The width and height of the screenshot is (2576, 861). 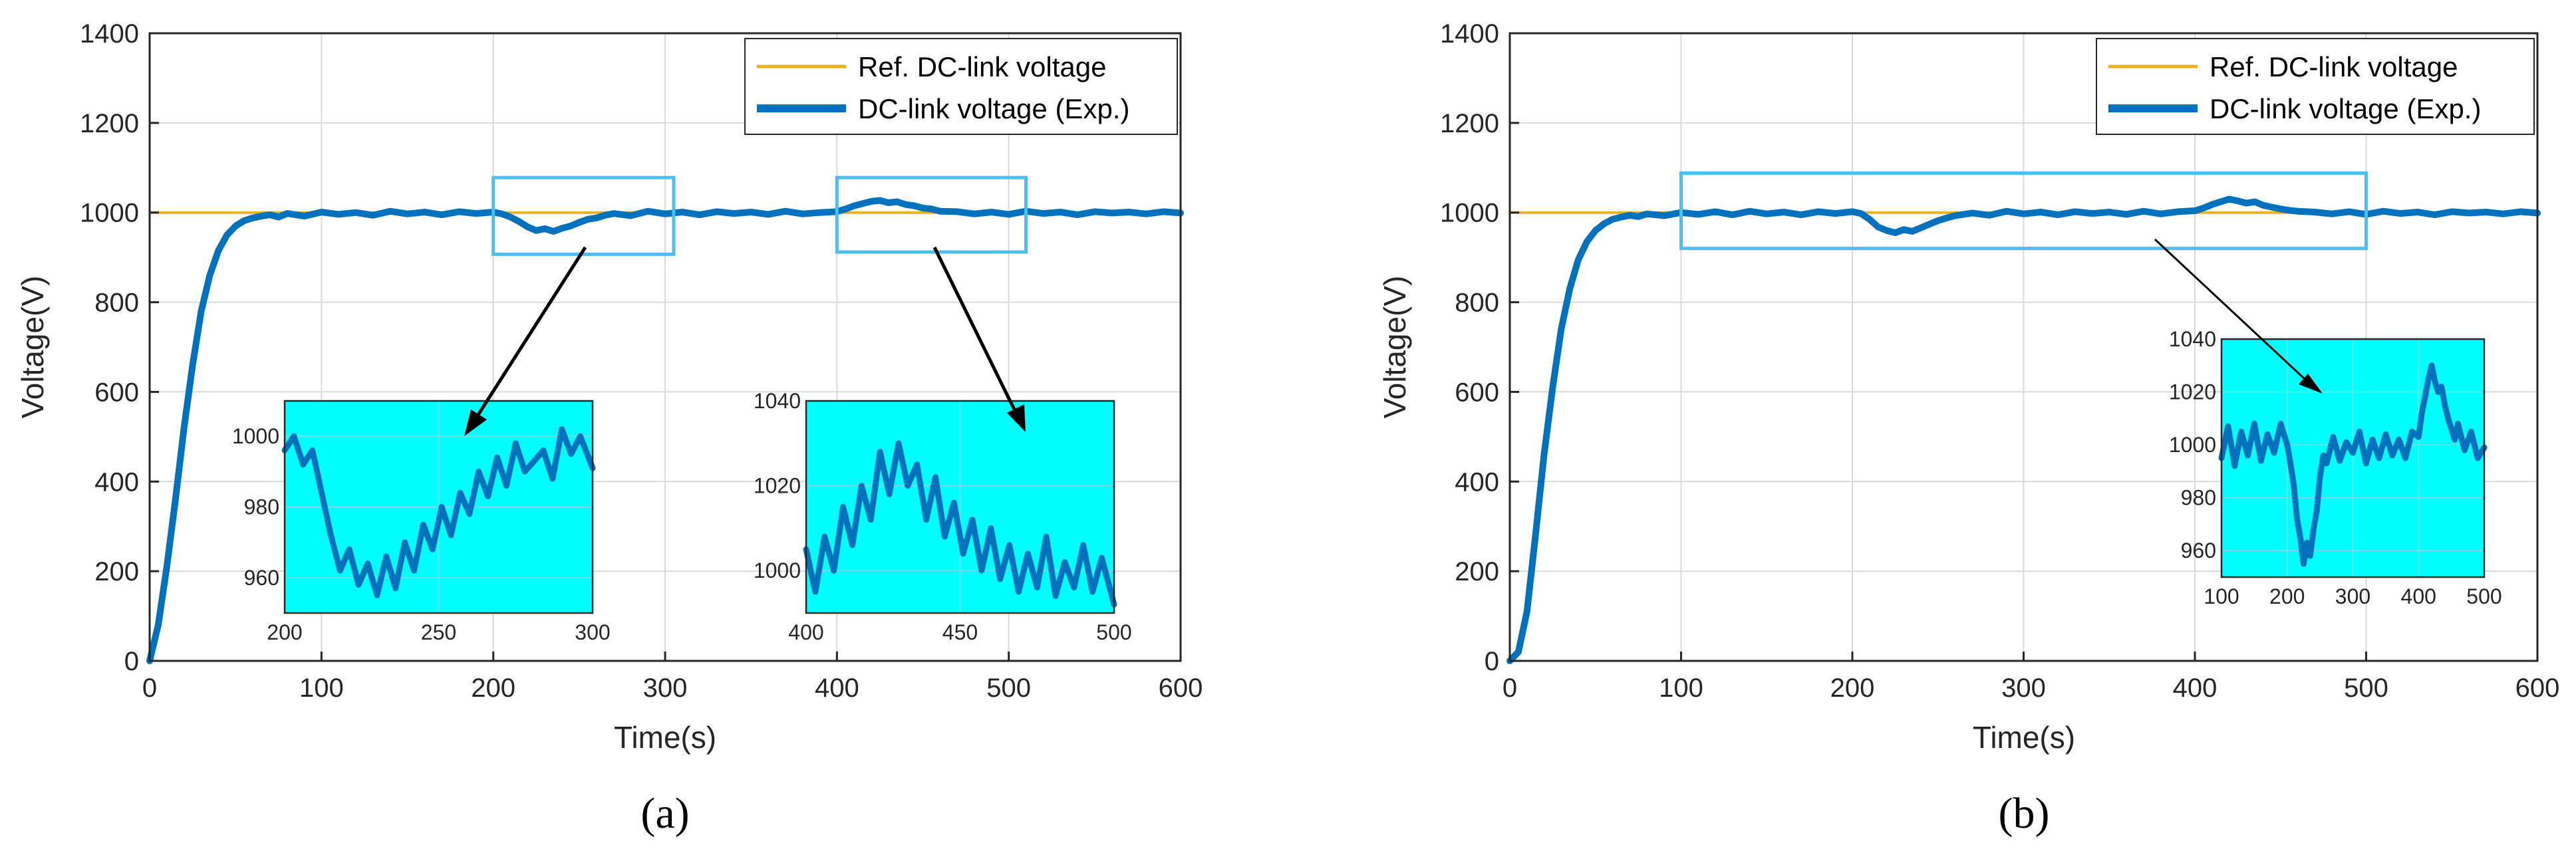 I want to click on chart-a-x-tick-label: 200, so click(x=493, y=688).